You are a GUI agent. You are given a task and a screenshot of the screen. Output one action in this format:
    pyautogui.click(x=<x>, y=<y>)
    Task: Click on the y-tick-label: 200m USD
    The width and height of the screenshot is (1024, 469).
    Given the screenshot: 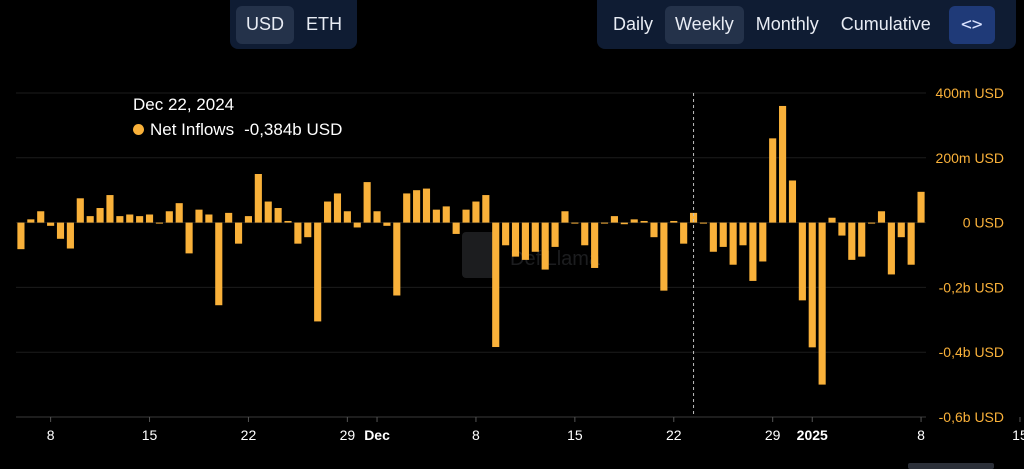 What is the action you would take?
    pyautogui.click(x=970, y=158)
    